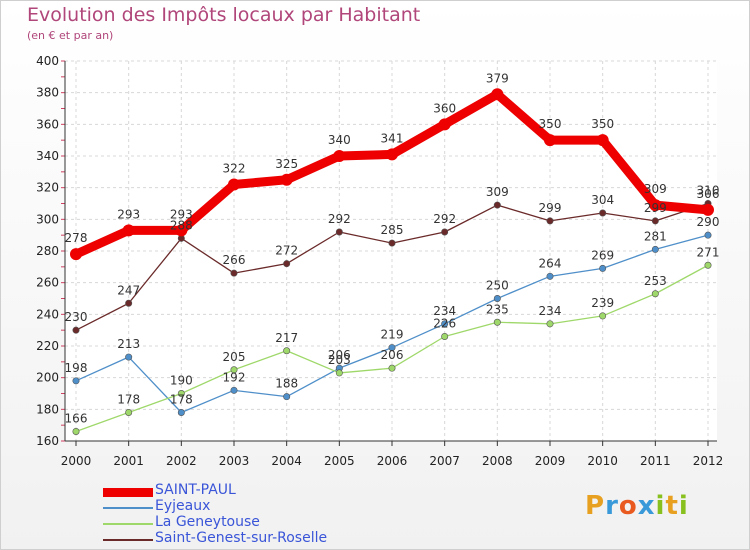  Describe the element at coordinates (47, 251) in the screenshot. I see `y-tick-label: 280` at that location.